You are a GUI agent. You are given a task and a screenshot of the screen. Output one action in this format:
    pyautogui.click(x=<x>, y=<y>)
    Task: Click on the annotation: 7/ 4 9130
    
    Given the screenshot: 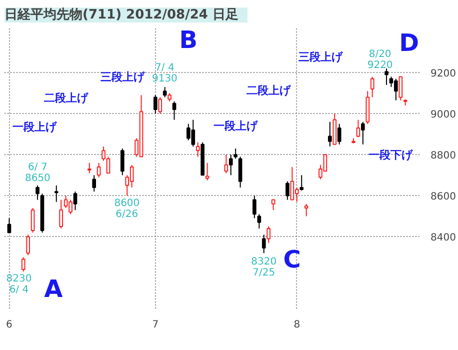 What is the action you would take?
    pyautogui.click(x=165, y=73)
    